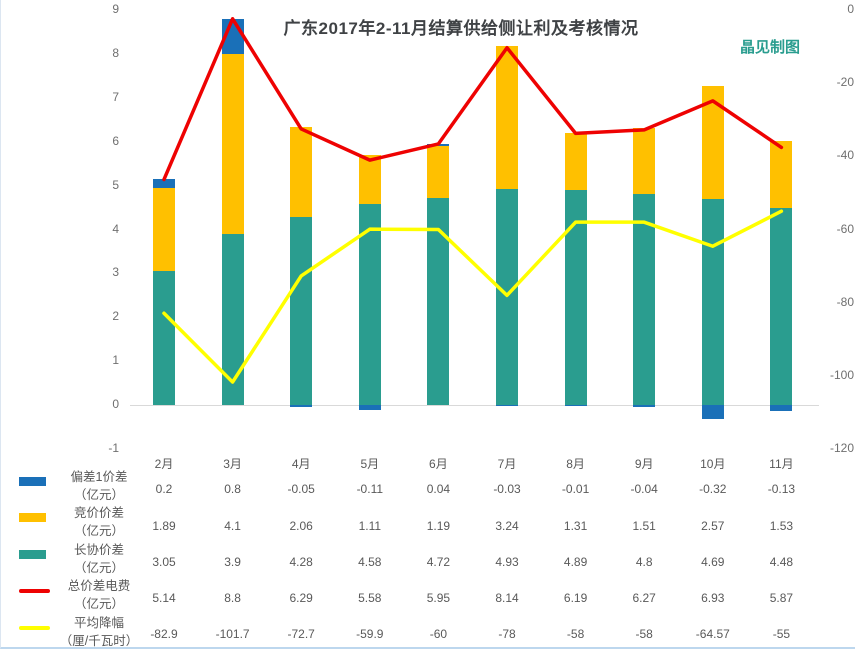 Image resolution: width=855 pixels, height=649 pixels. What do you see at coordinates (301, 464) in the screenshot?
I see `month-label: 4月` at bounding box center [301, 464].